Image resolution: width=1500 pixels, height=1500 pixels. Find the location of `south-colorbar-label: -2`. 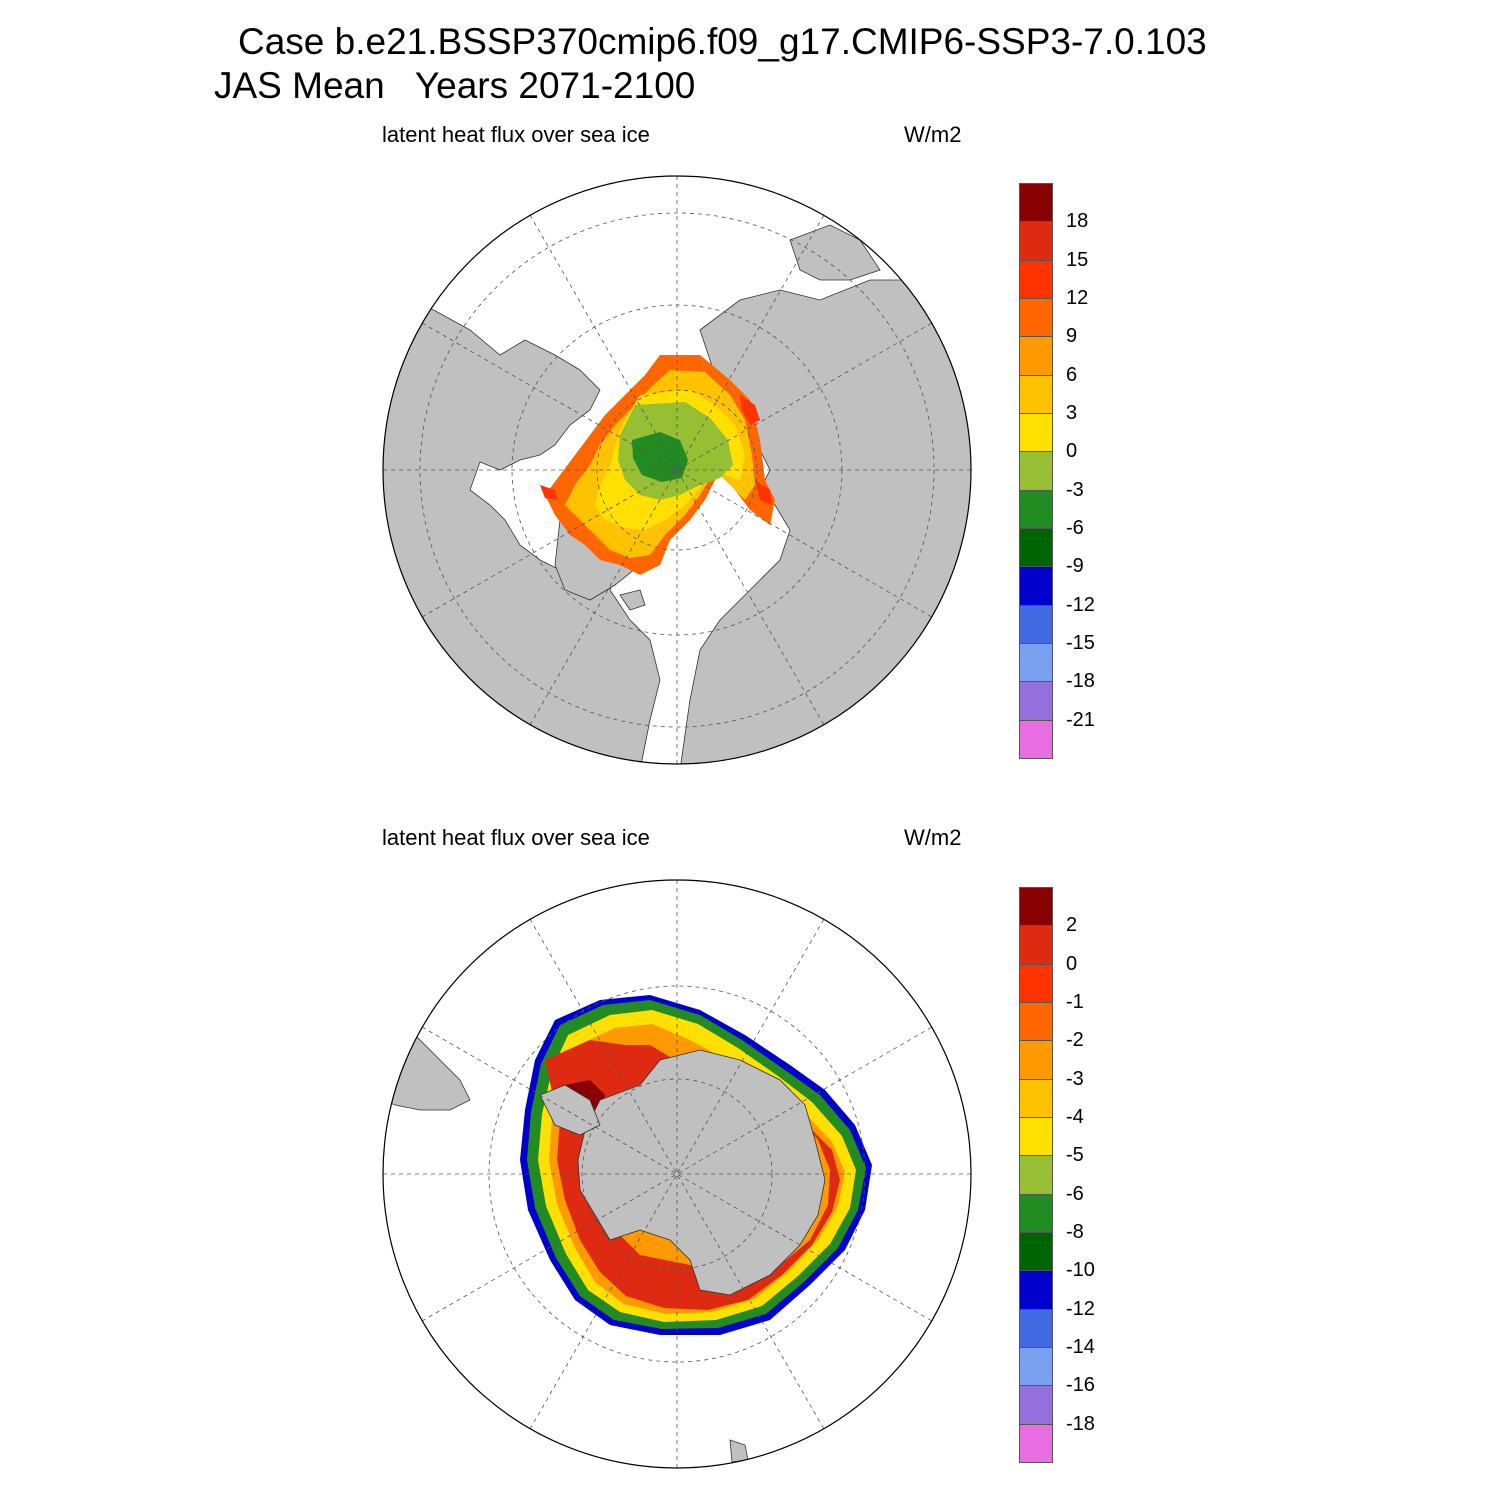

south-colorbar-label: -2 is located at coordinates (1075, 1040).